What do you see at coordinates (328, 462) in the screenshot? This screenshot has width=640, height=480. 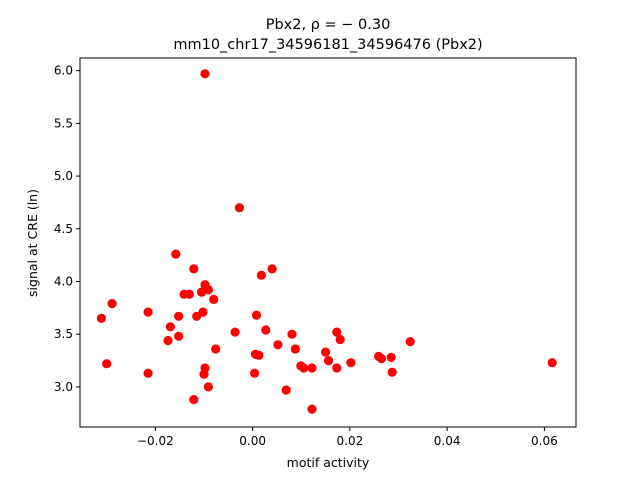 I see `x-axis-label: motif activity` at bounding box center [328, 462].